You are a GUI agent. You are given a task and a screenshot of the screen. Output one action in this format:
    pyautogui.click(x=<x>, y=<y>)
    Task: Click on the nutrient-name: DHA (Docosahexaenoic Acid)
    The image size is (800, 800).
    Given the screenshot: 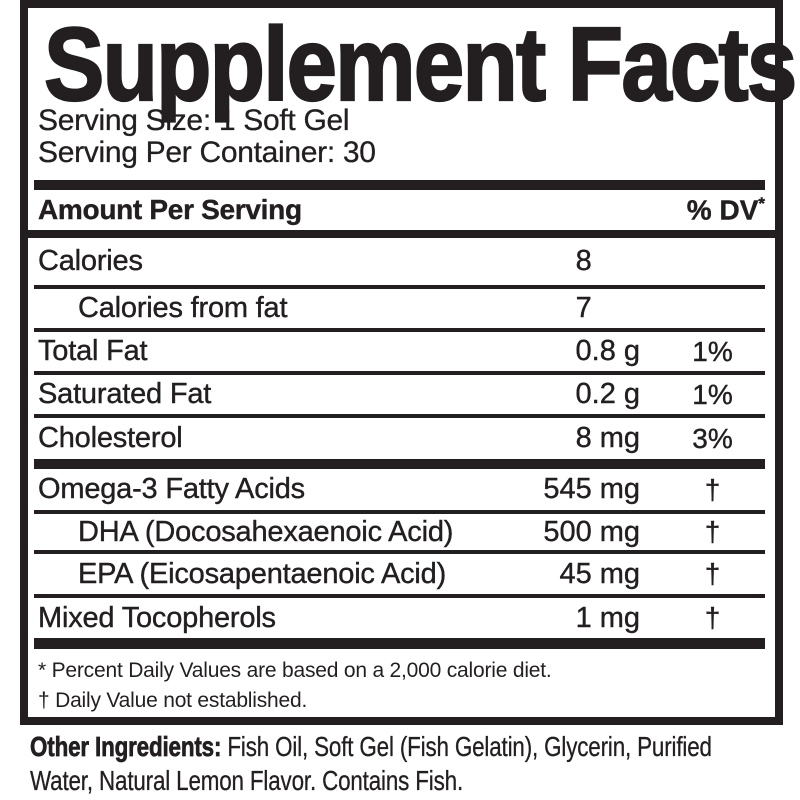 What is the action you would take?
    pyautogui.click(x=266, y=531)
    